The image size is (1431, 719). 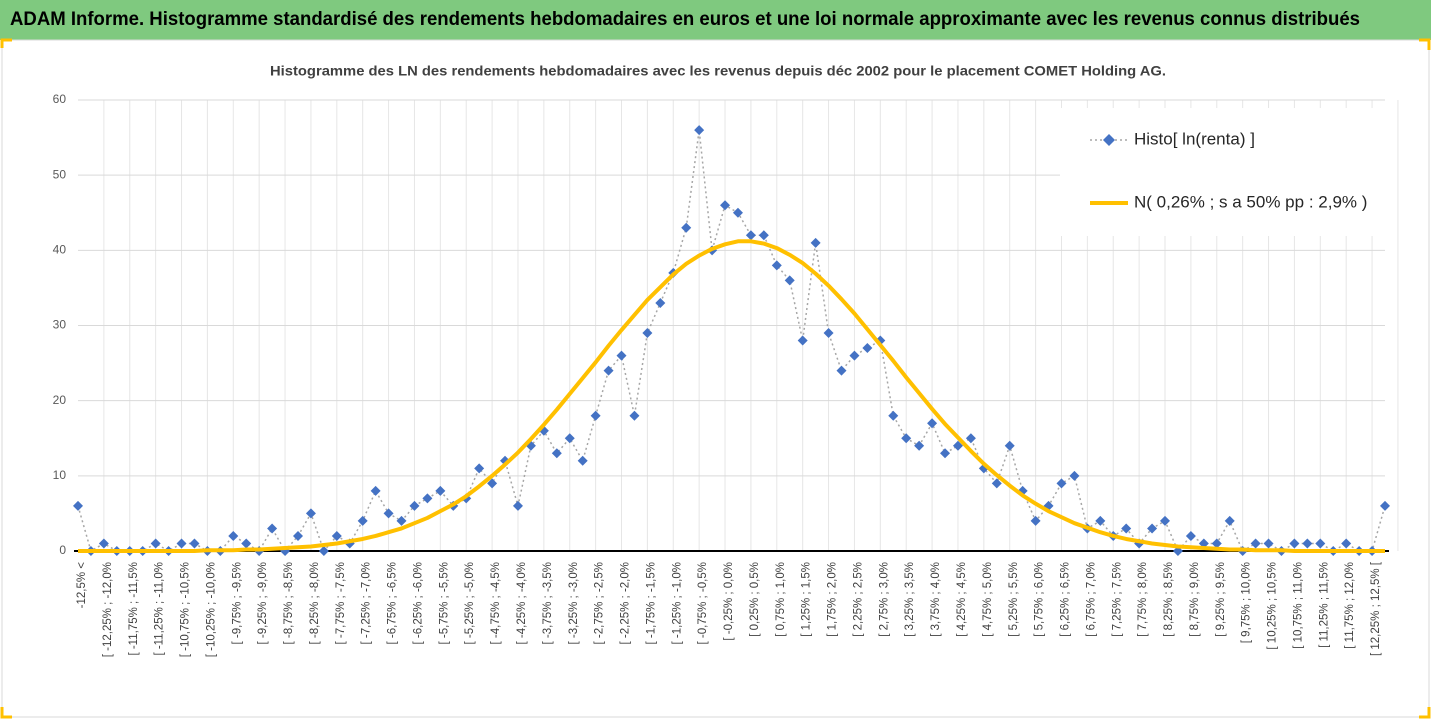 What do you see at coordinates (1273, 606) in the screenshot?
I see `x-tick-label: [ 10,25% ; 10,5%` at bounding box center [1273, 606].